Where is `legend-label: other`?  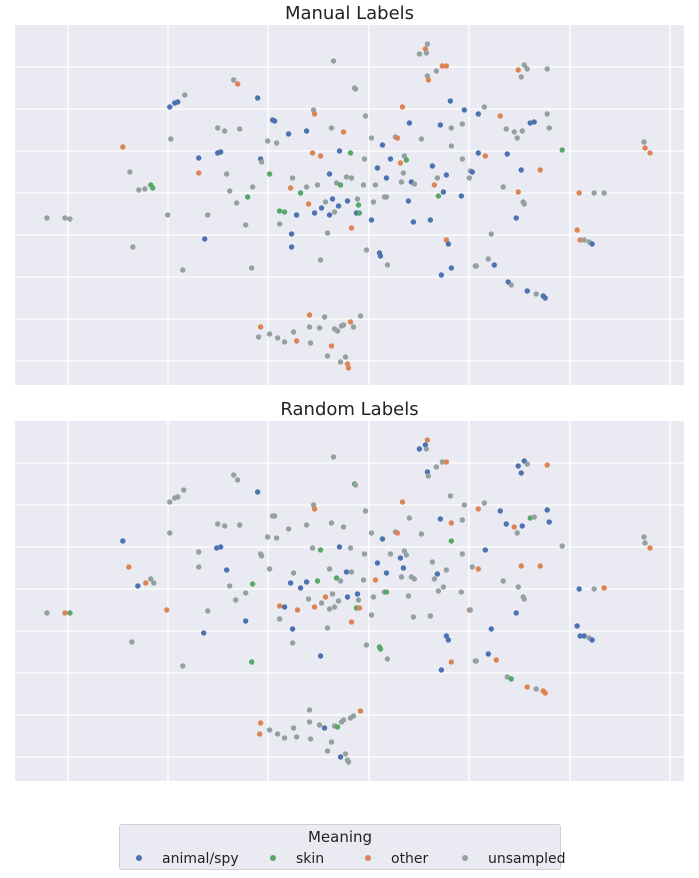 legend-label: other is located at coordinates (410, 859).